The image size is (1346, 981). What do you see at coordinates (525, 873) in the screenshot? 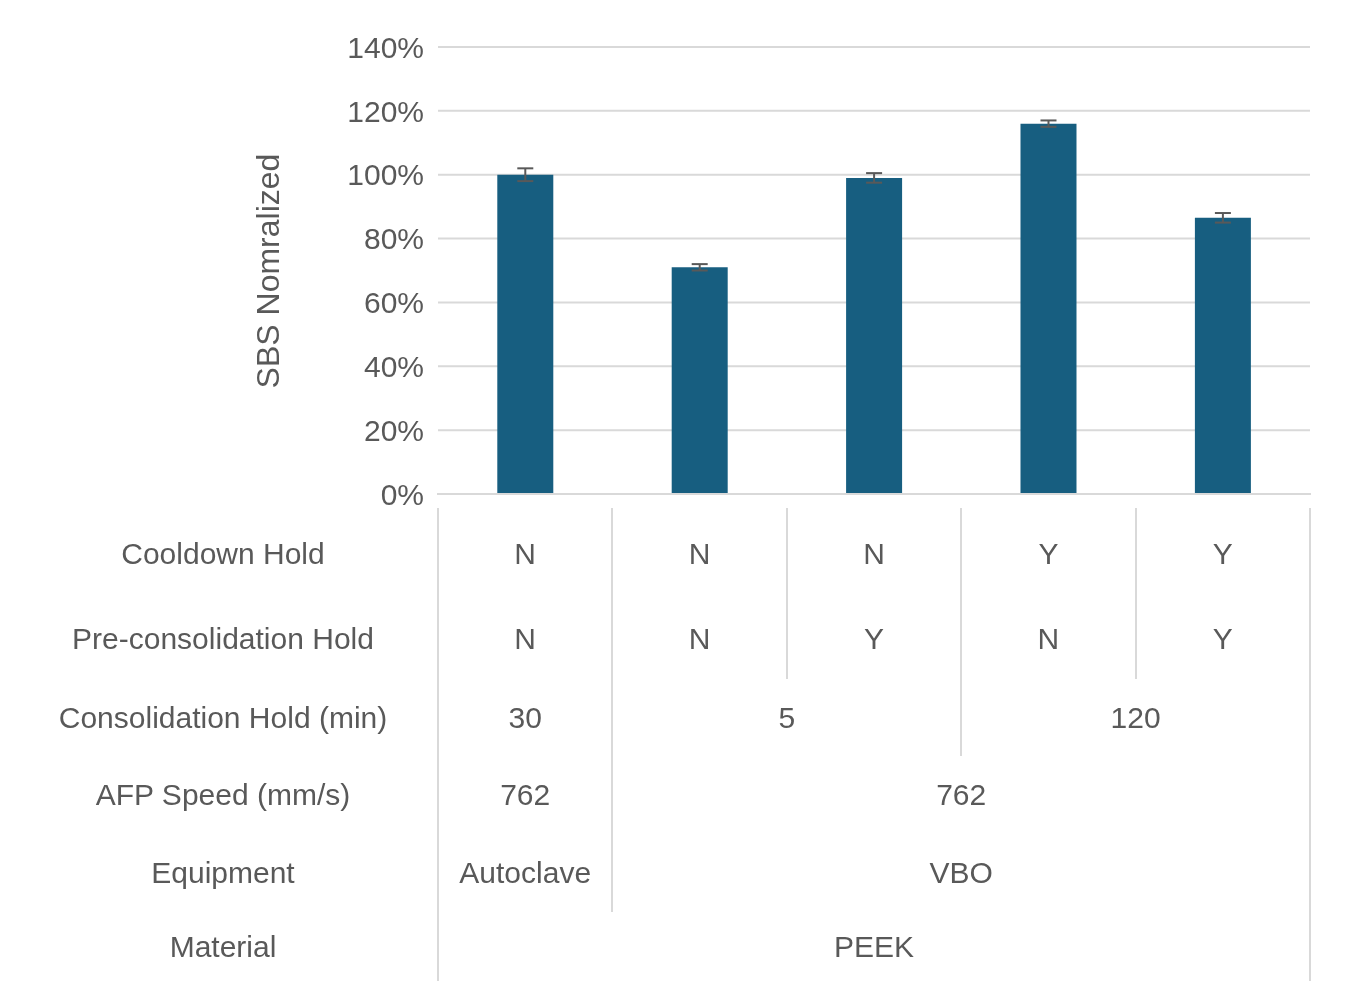
I see `text: Autoclave` at bounding box center [525, 873].